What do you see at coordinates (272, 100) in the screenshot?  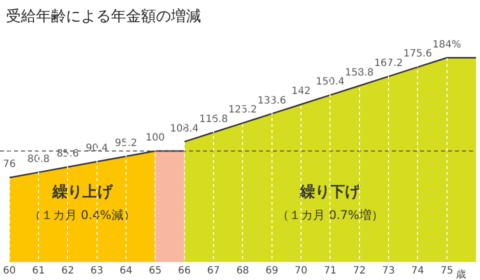 I see `data-label: 133.6` at bounding box center [272, 100].